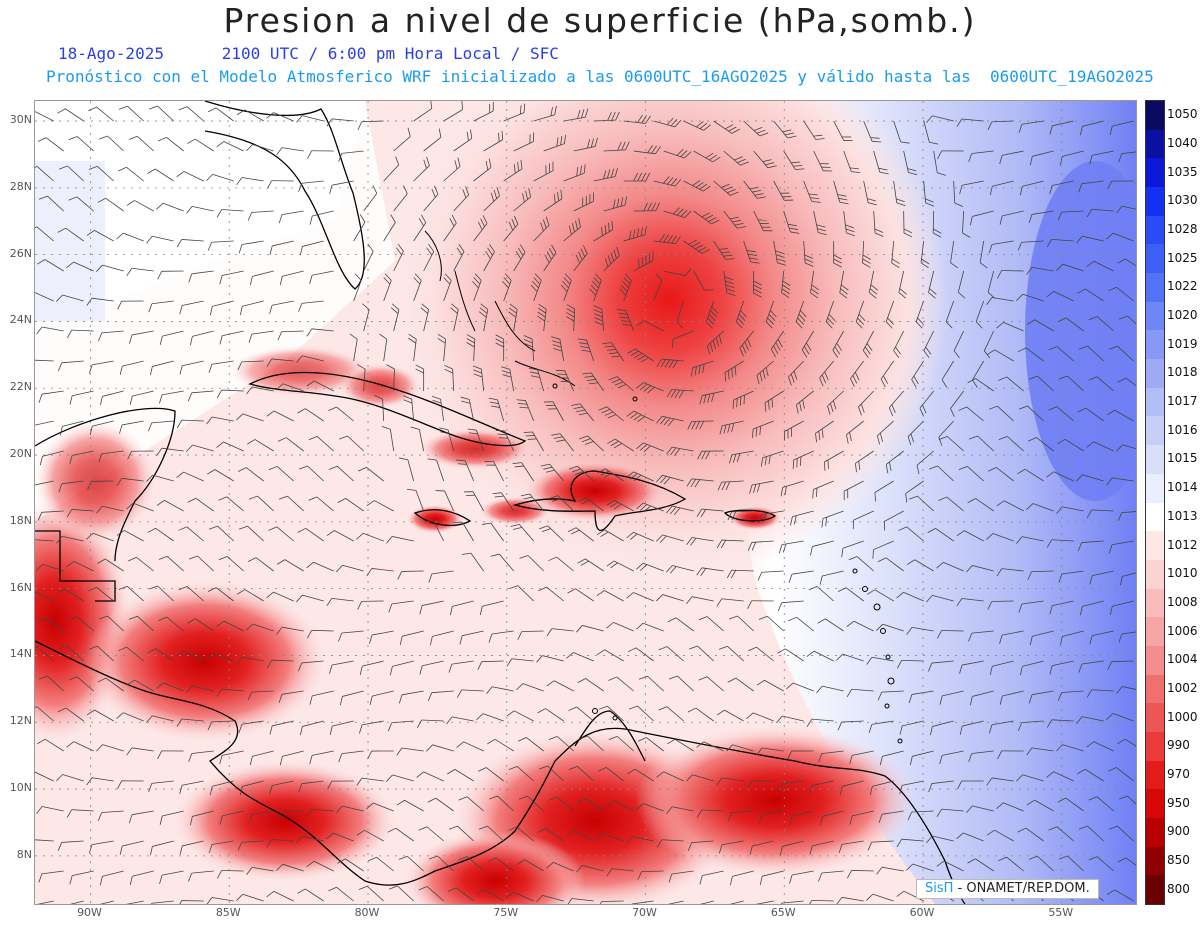  I want to click on colorbar-level-label: 1019, so click(1182, 343).